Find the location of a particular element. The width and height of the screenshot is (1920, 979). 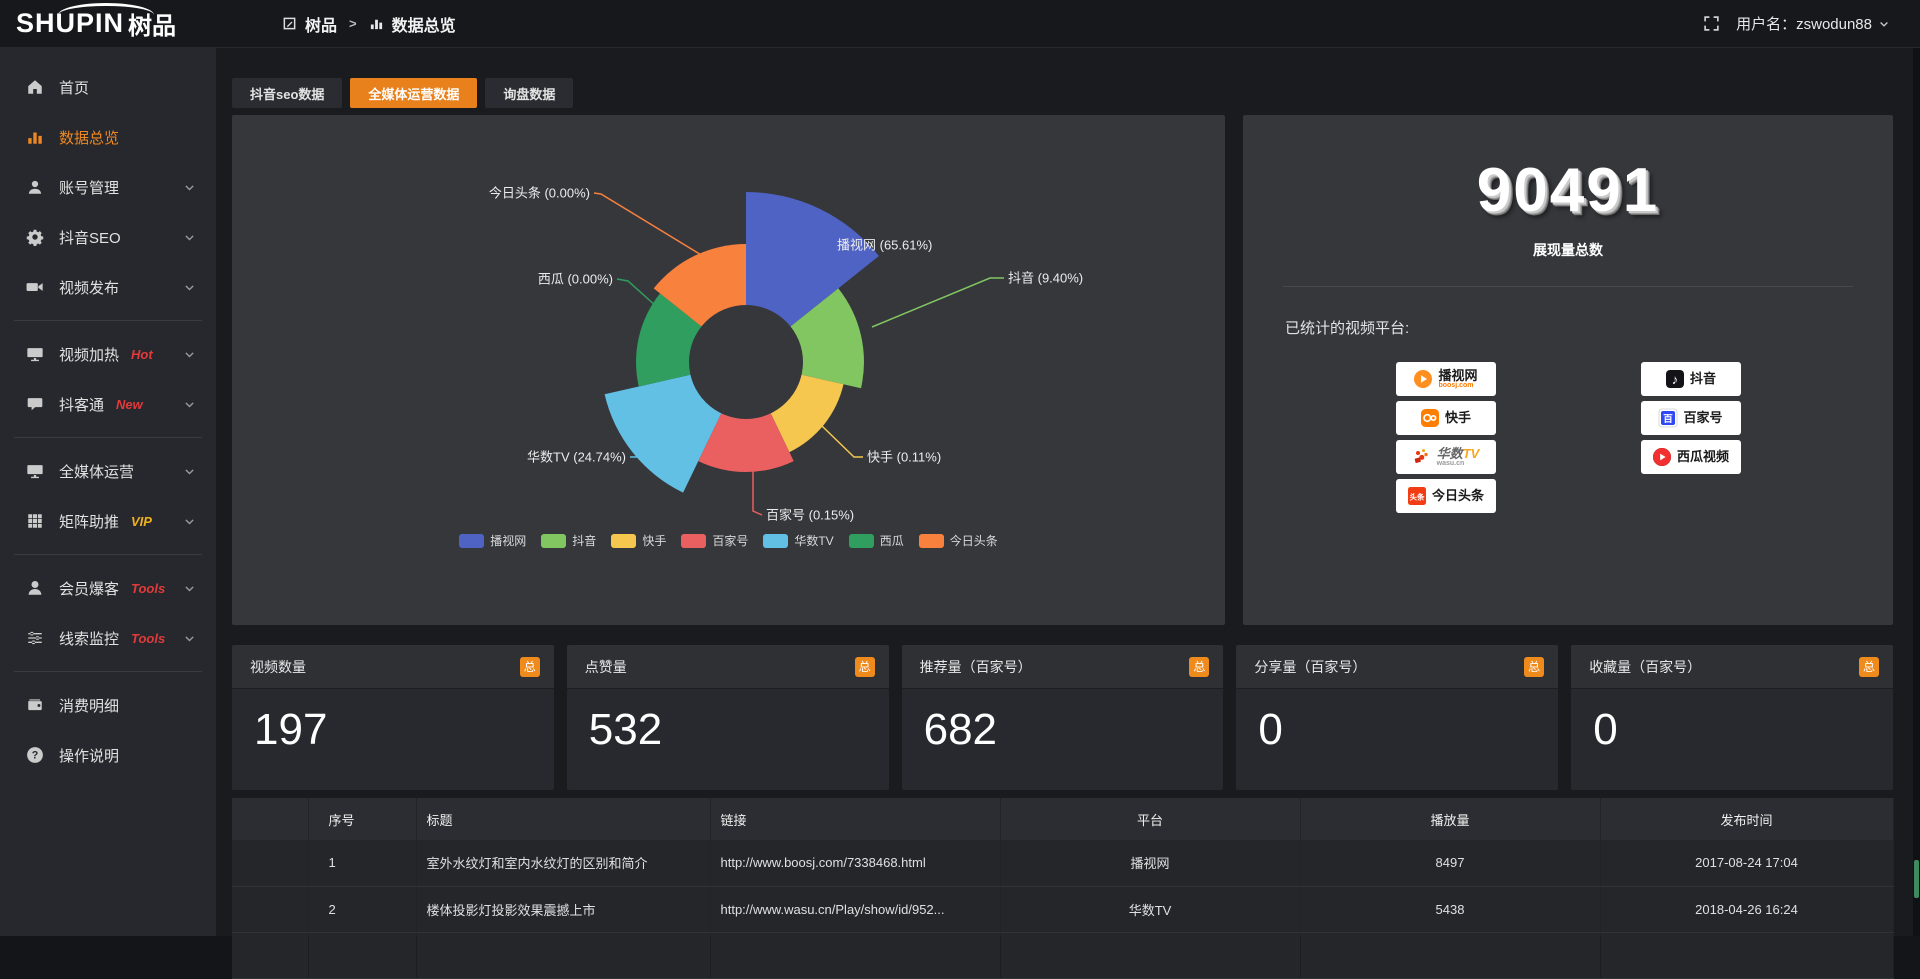

pie-label: 快手 (0.11%) is located at coordinates (904, 457).